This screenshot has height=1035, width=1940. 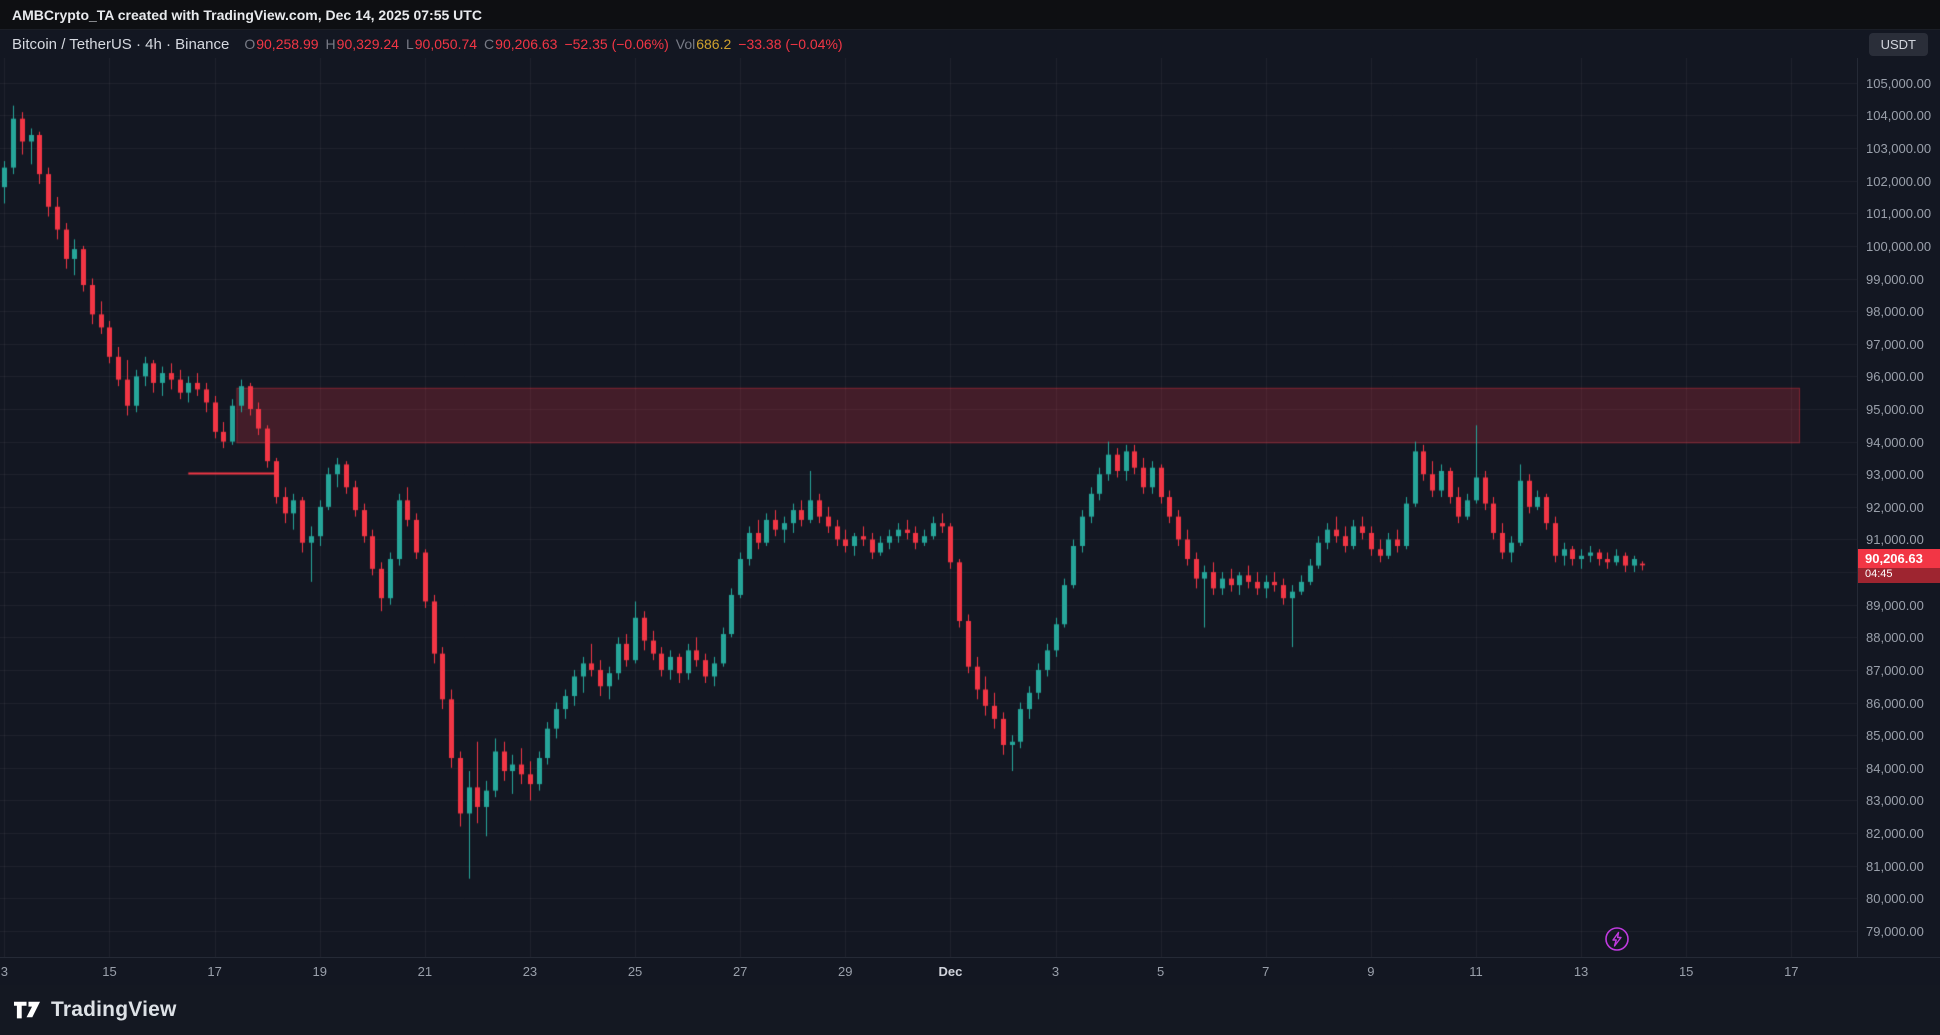 What do you see at coordinates (970, 1010) in the screenshot?
I see `footer-bar: TradingView` at bounding box center [970, 1010].